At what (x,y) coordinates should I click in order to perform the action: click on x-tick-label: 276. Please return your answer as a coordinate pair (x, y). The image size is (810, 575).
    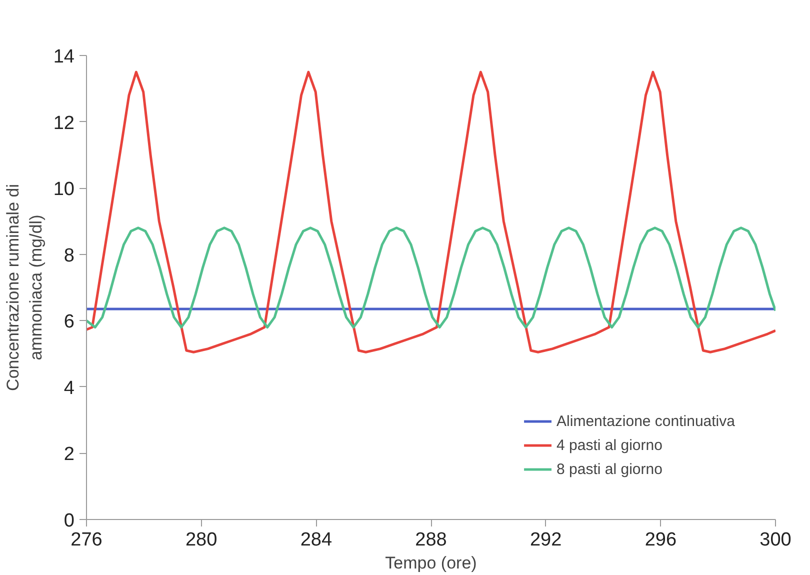
    Looking at the image, I should click on (86, 540).